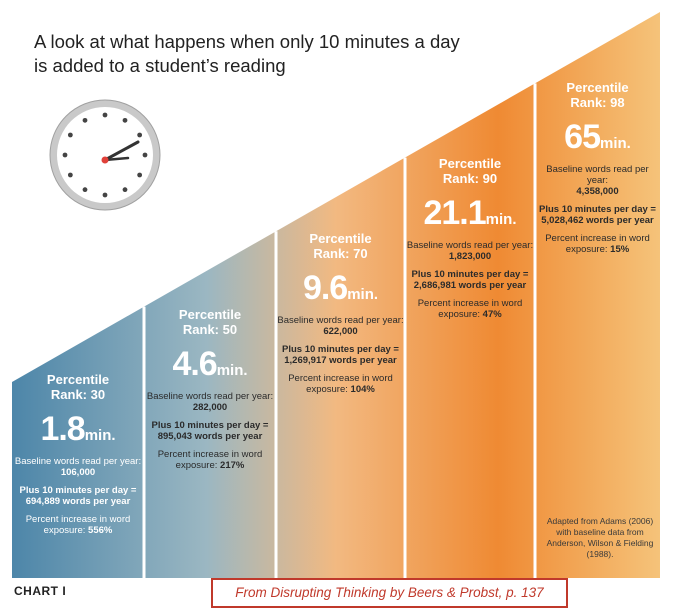 Image resolution: width=673 pixels, height=616 pixels. I want to click on rank-label: Percentile Rank: 90, so click(470, 171).